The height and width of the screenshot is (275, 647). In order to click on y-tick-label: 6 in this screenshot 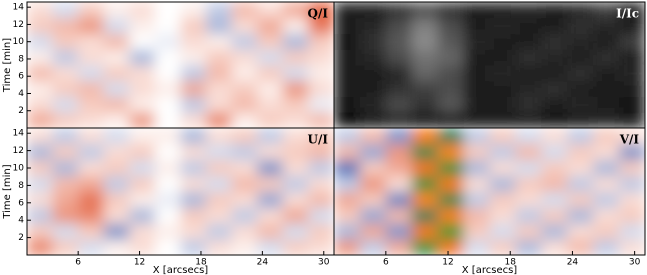, I will do `click(21, 77)`.